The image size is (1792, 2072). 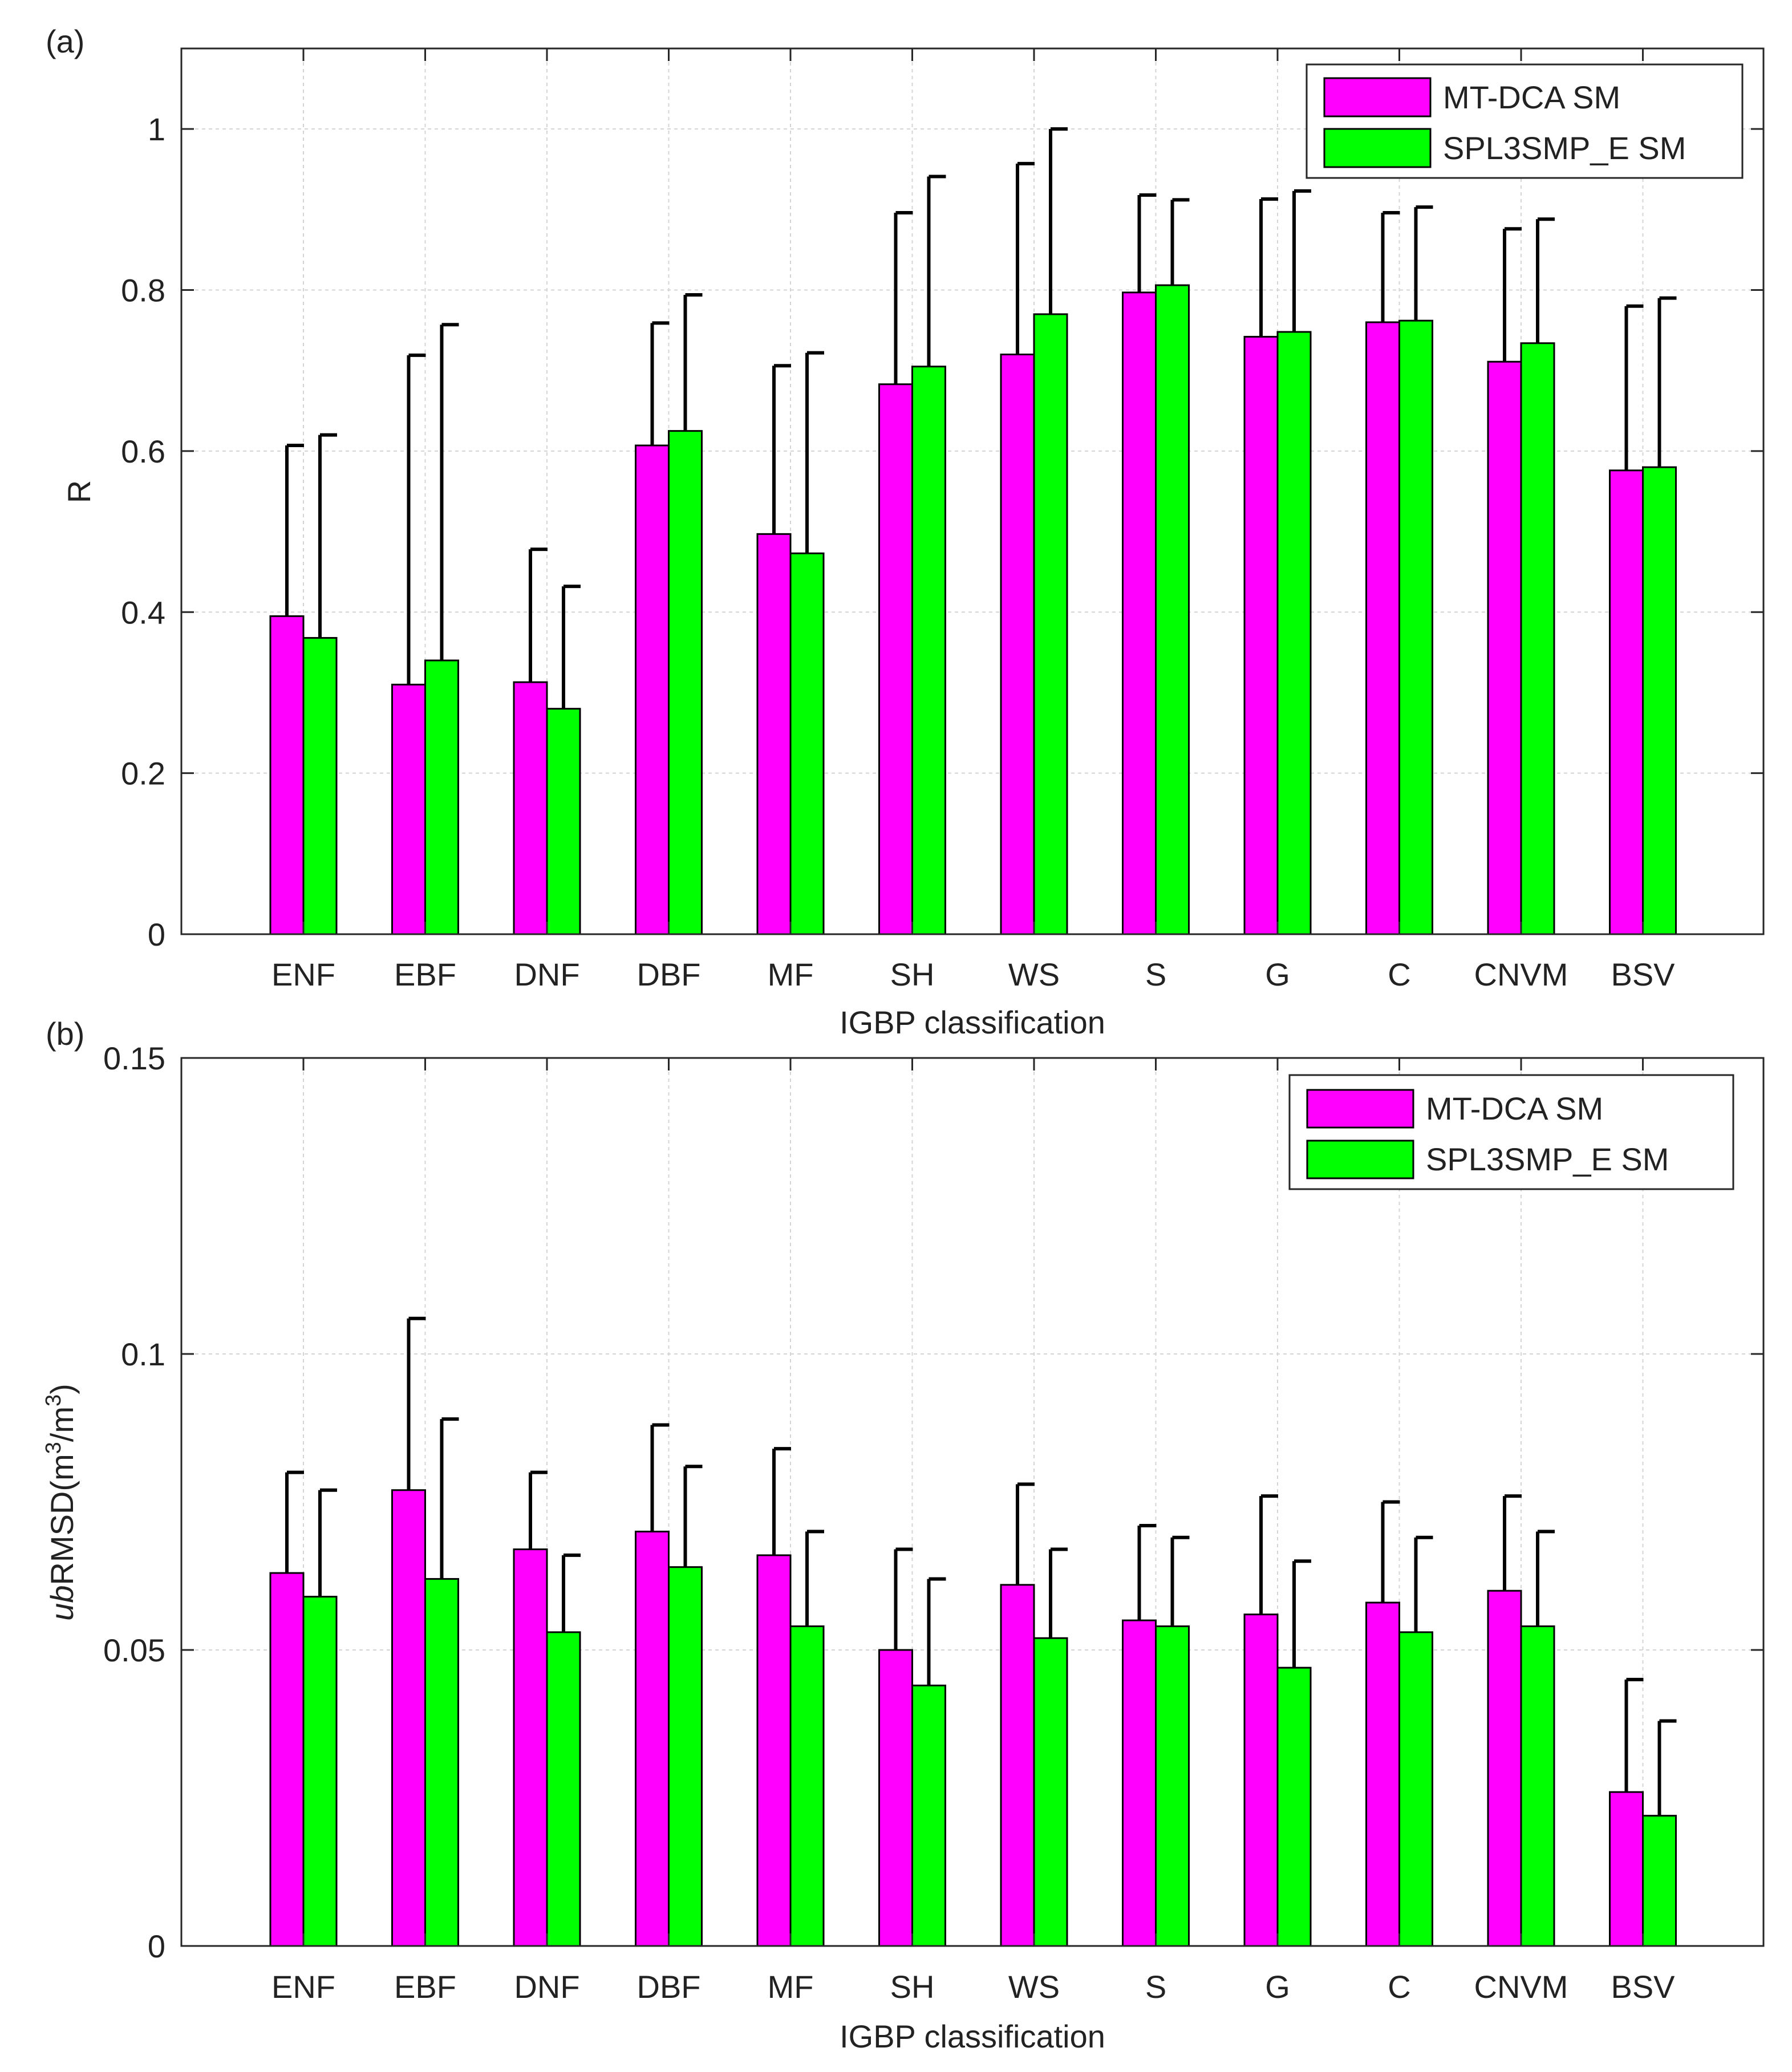 What do you see at coordinates (1155, 1987) in the screenshot?
I see `panel-b-xtick-label: S` at bounding box center [1155, 1987].